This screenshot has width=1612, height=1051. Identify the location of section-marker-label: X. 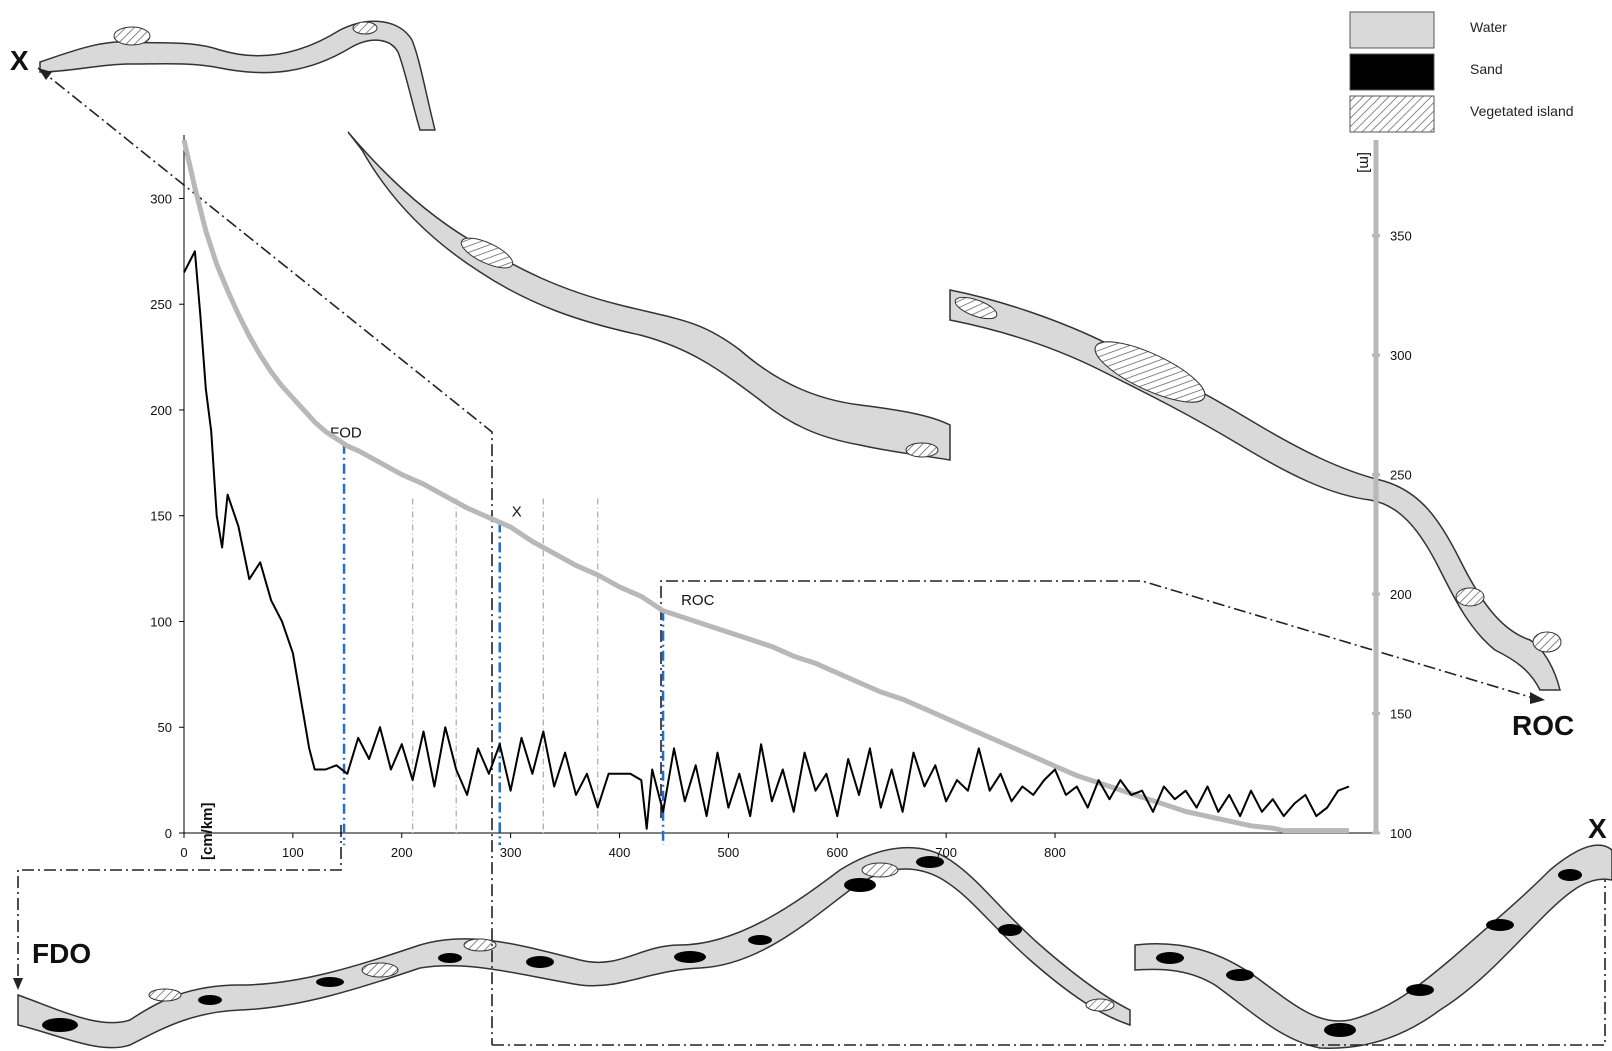
(517, 511).